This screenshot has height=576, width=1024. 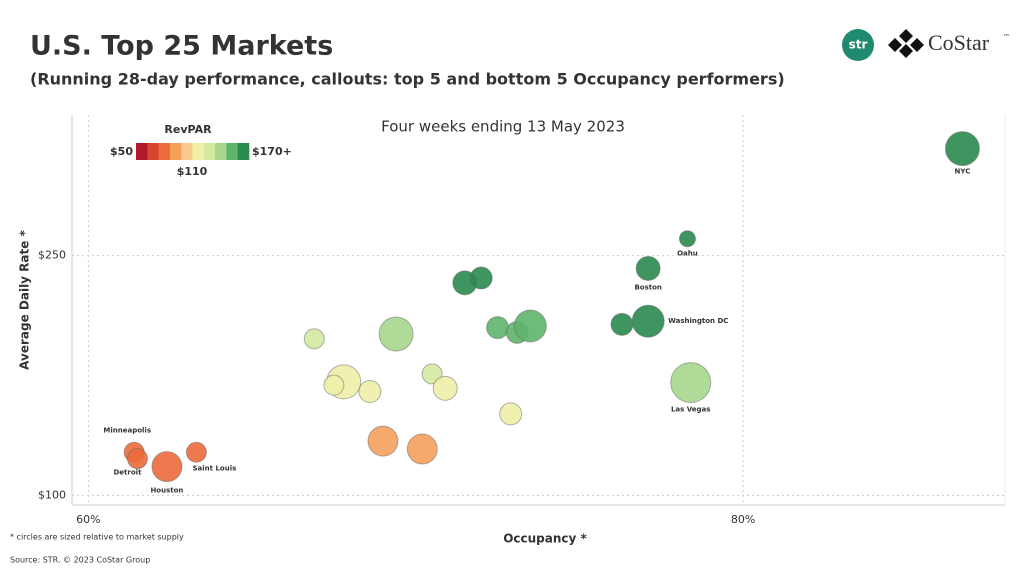 I want to click on x-axis-label: Occupancy *, so click(x=545, y=539).